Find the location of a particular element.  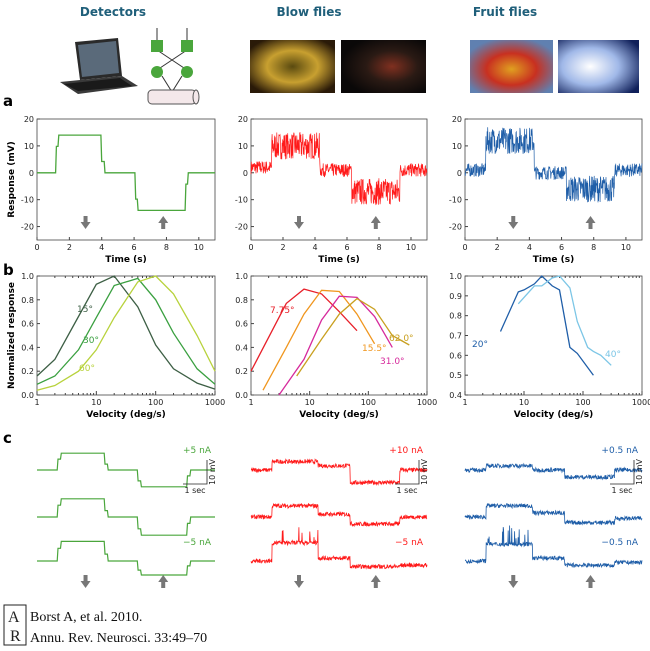

column-header-blow-flies: Blow flies is located at coordinates (308, 12).